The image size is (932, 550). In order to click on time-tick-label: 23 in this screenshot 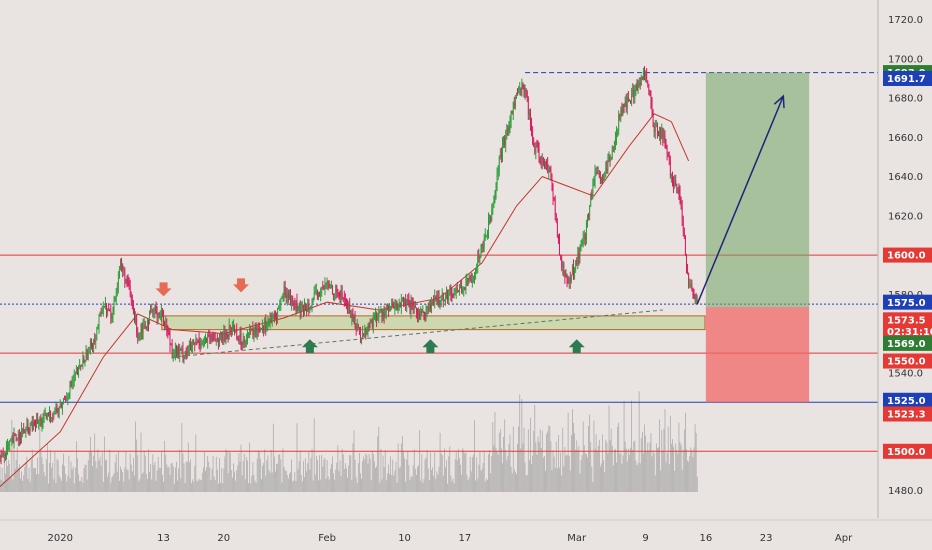, I will do `click(766, 538)`.